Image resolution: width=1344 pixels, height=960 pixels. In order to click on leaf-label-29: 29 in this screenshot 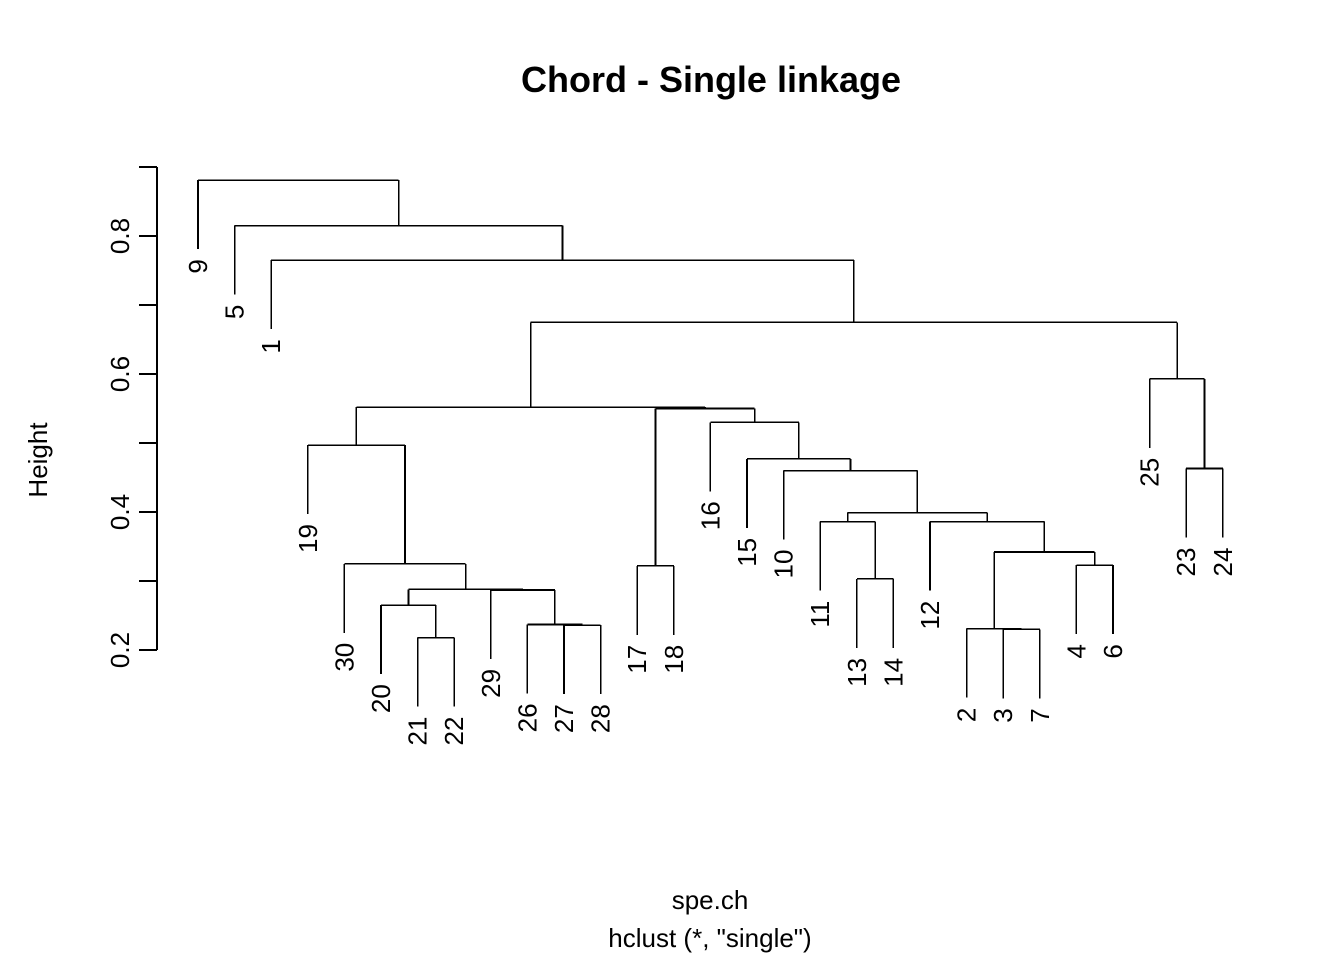, I will do `click(491, 683)`.